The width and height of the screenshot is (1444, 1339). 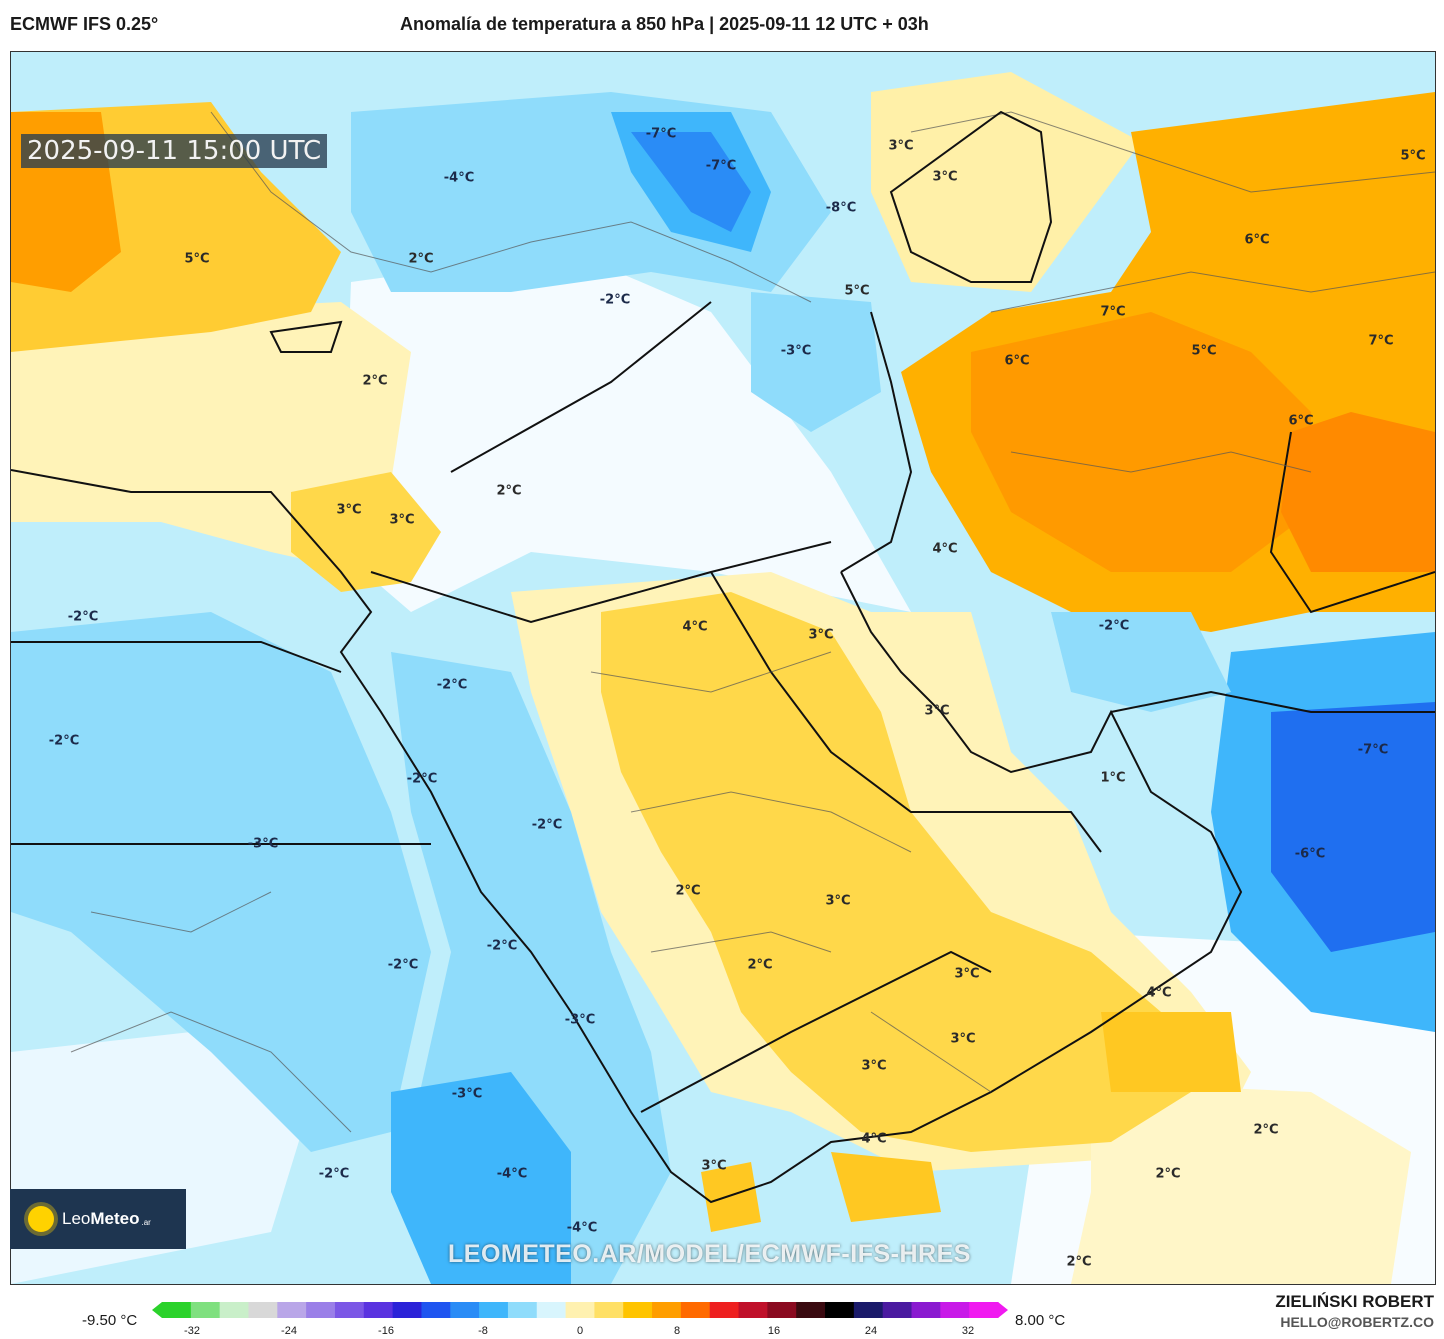 I want to click on leometeo-logo: LeoMeteo .ar, so click(x=98, y=1219).